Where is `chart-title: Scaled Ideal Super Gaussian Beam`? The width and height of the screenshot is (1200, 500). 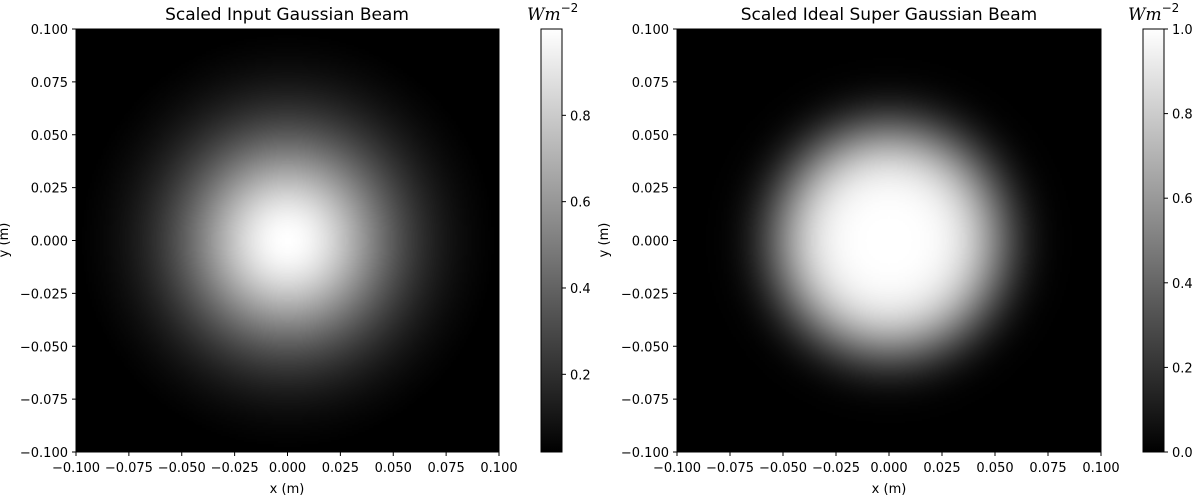 chart-title: Scaled Ideal Super Gaussian Beam is located at coordinates (889, 15).